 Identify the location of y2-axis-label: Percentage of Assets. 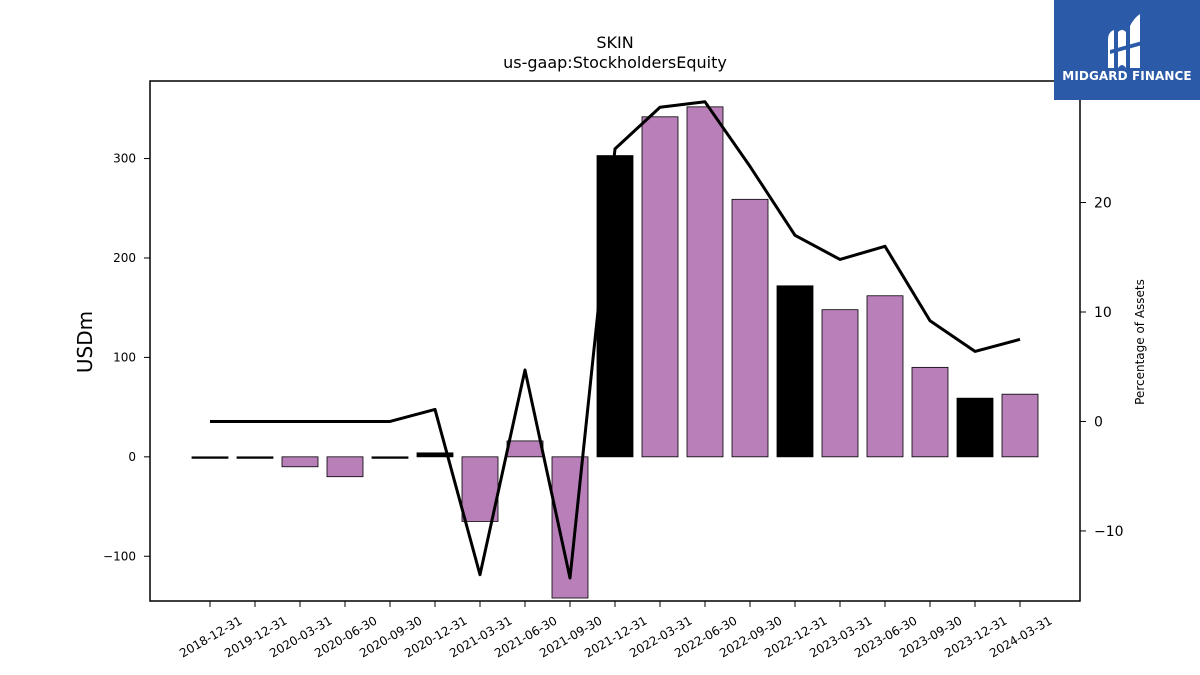
(1140, 342).